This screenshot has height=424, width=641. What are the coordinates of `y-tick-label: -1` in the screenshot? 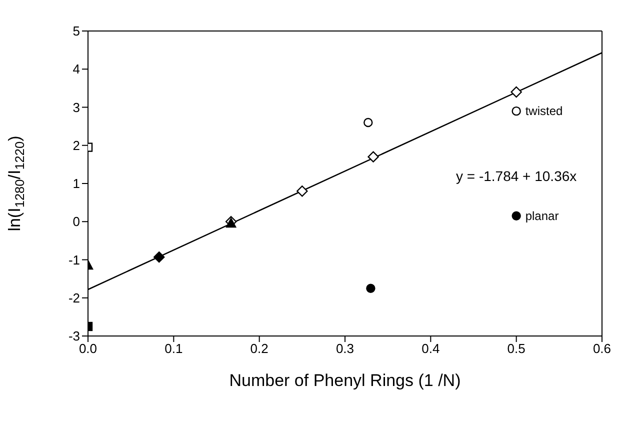 It's located at (74, 260).